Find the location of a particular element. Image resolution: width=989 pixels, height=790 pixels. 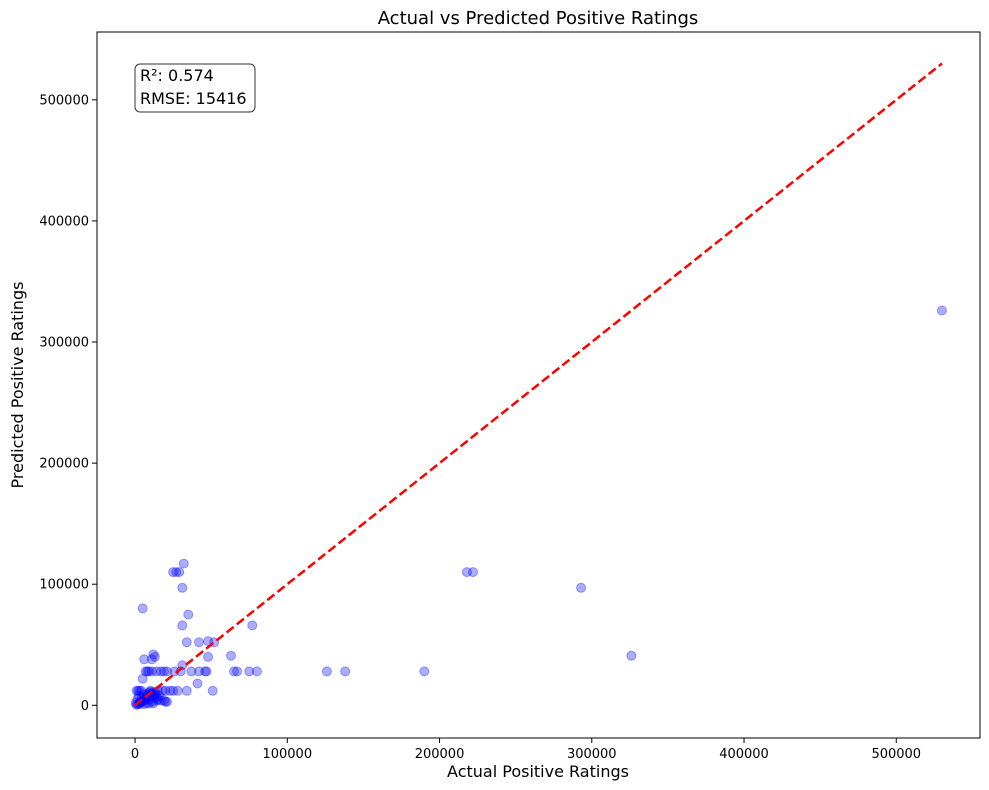

y-axis-ticks: 0 100000 200000 300000 400000 500000 is located at coordinates (68, 403).